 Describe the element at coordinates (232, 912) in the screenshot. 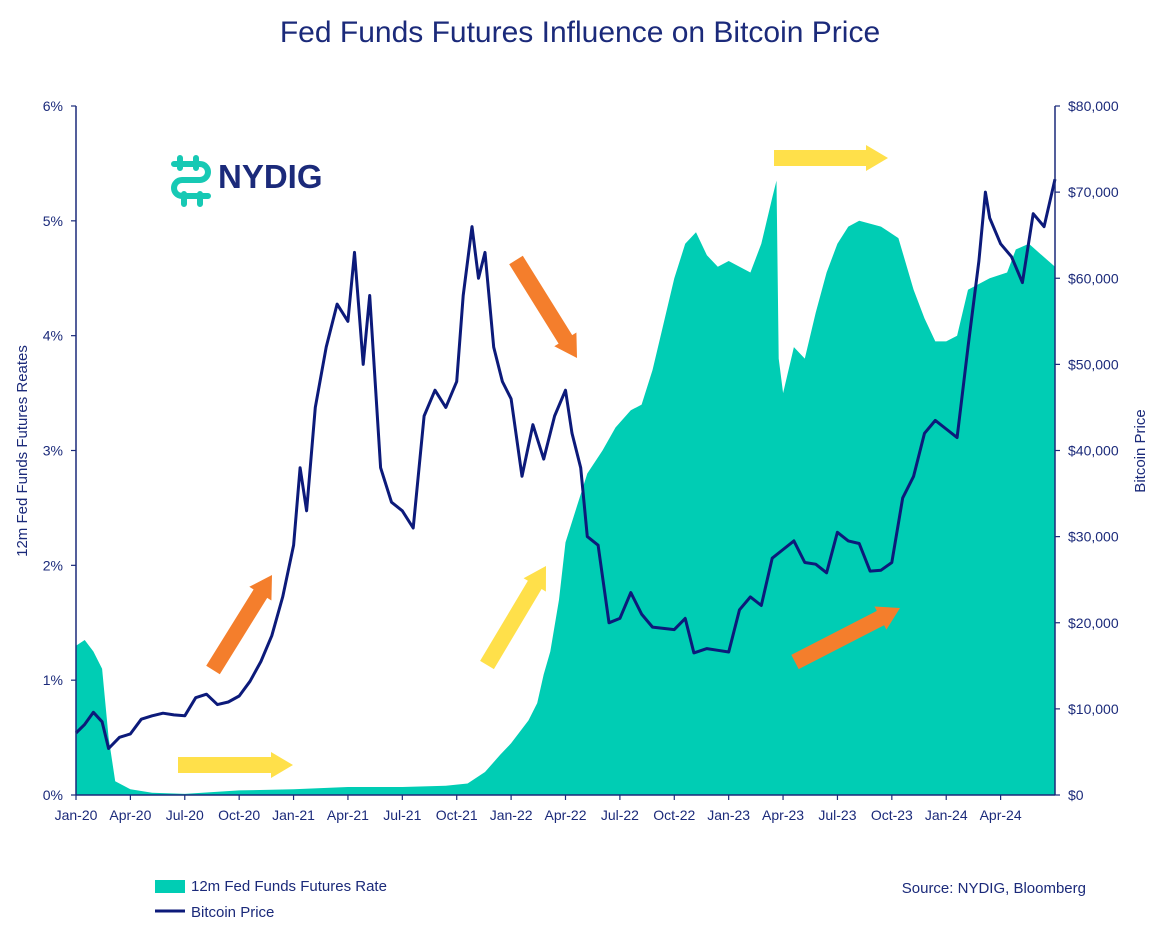

I see `legend-label-bitcoin: Bitcoin Price` at that location.